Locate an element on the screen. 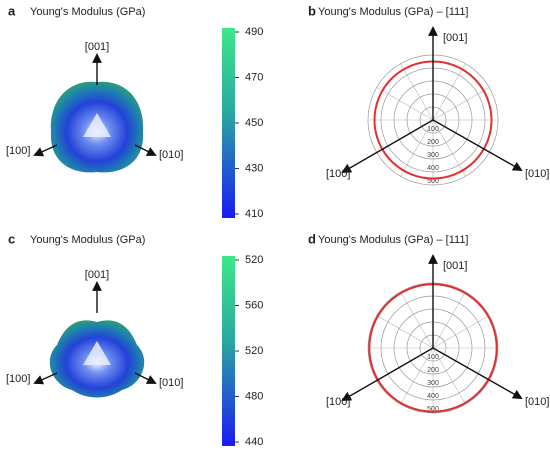 The height and width of the screenshot is (452, 550). panel-label: d is located at coordinates (312, 238).